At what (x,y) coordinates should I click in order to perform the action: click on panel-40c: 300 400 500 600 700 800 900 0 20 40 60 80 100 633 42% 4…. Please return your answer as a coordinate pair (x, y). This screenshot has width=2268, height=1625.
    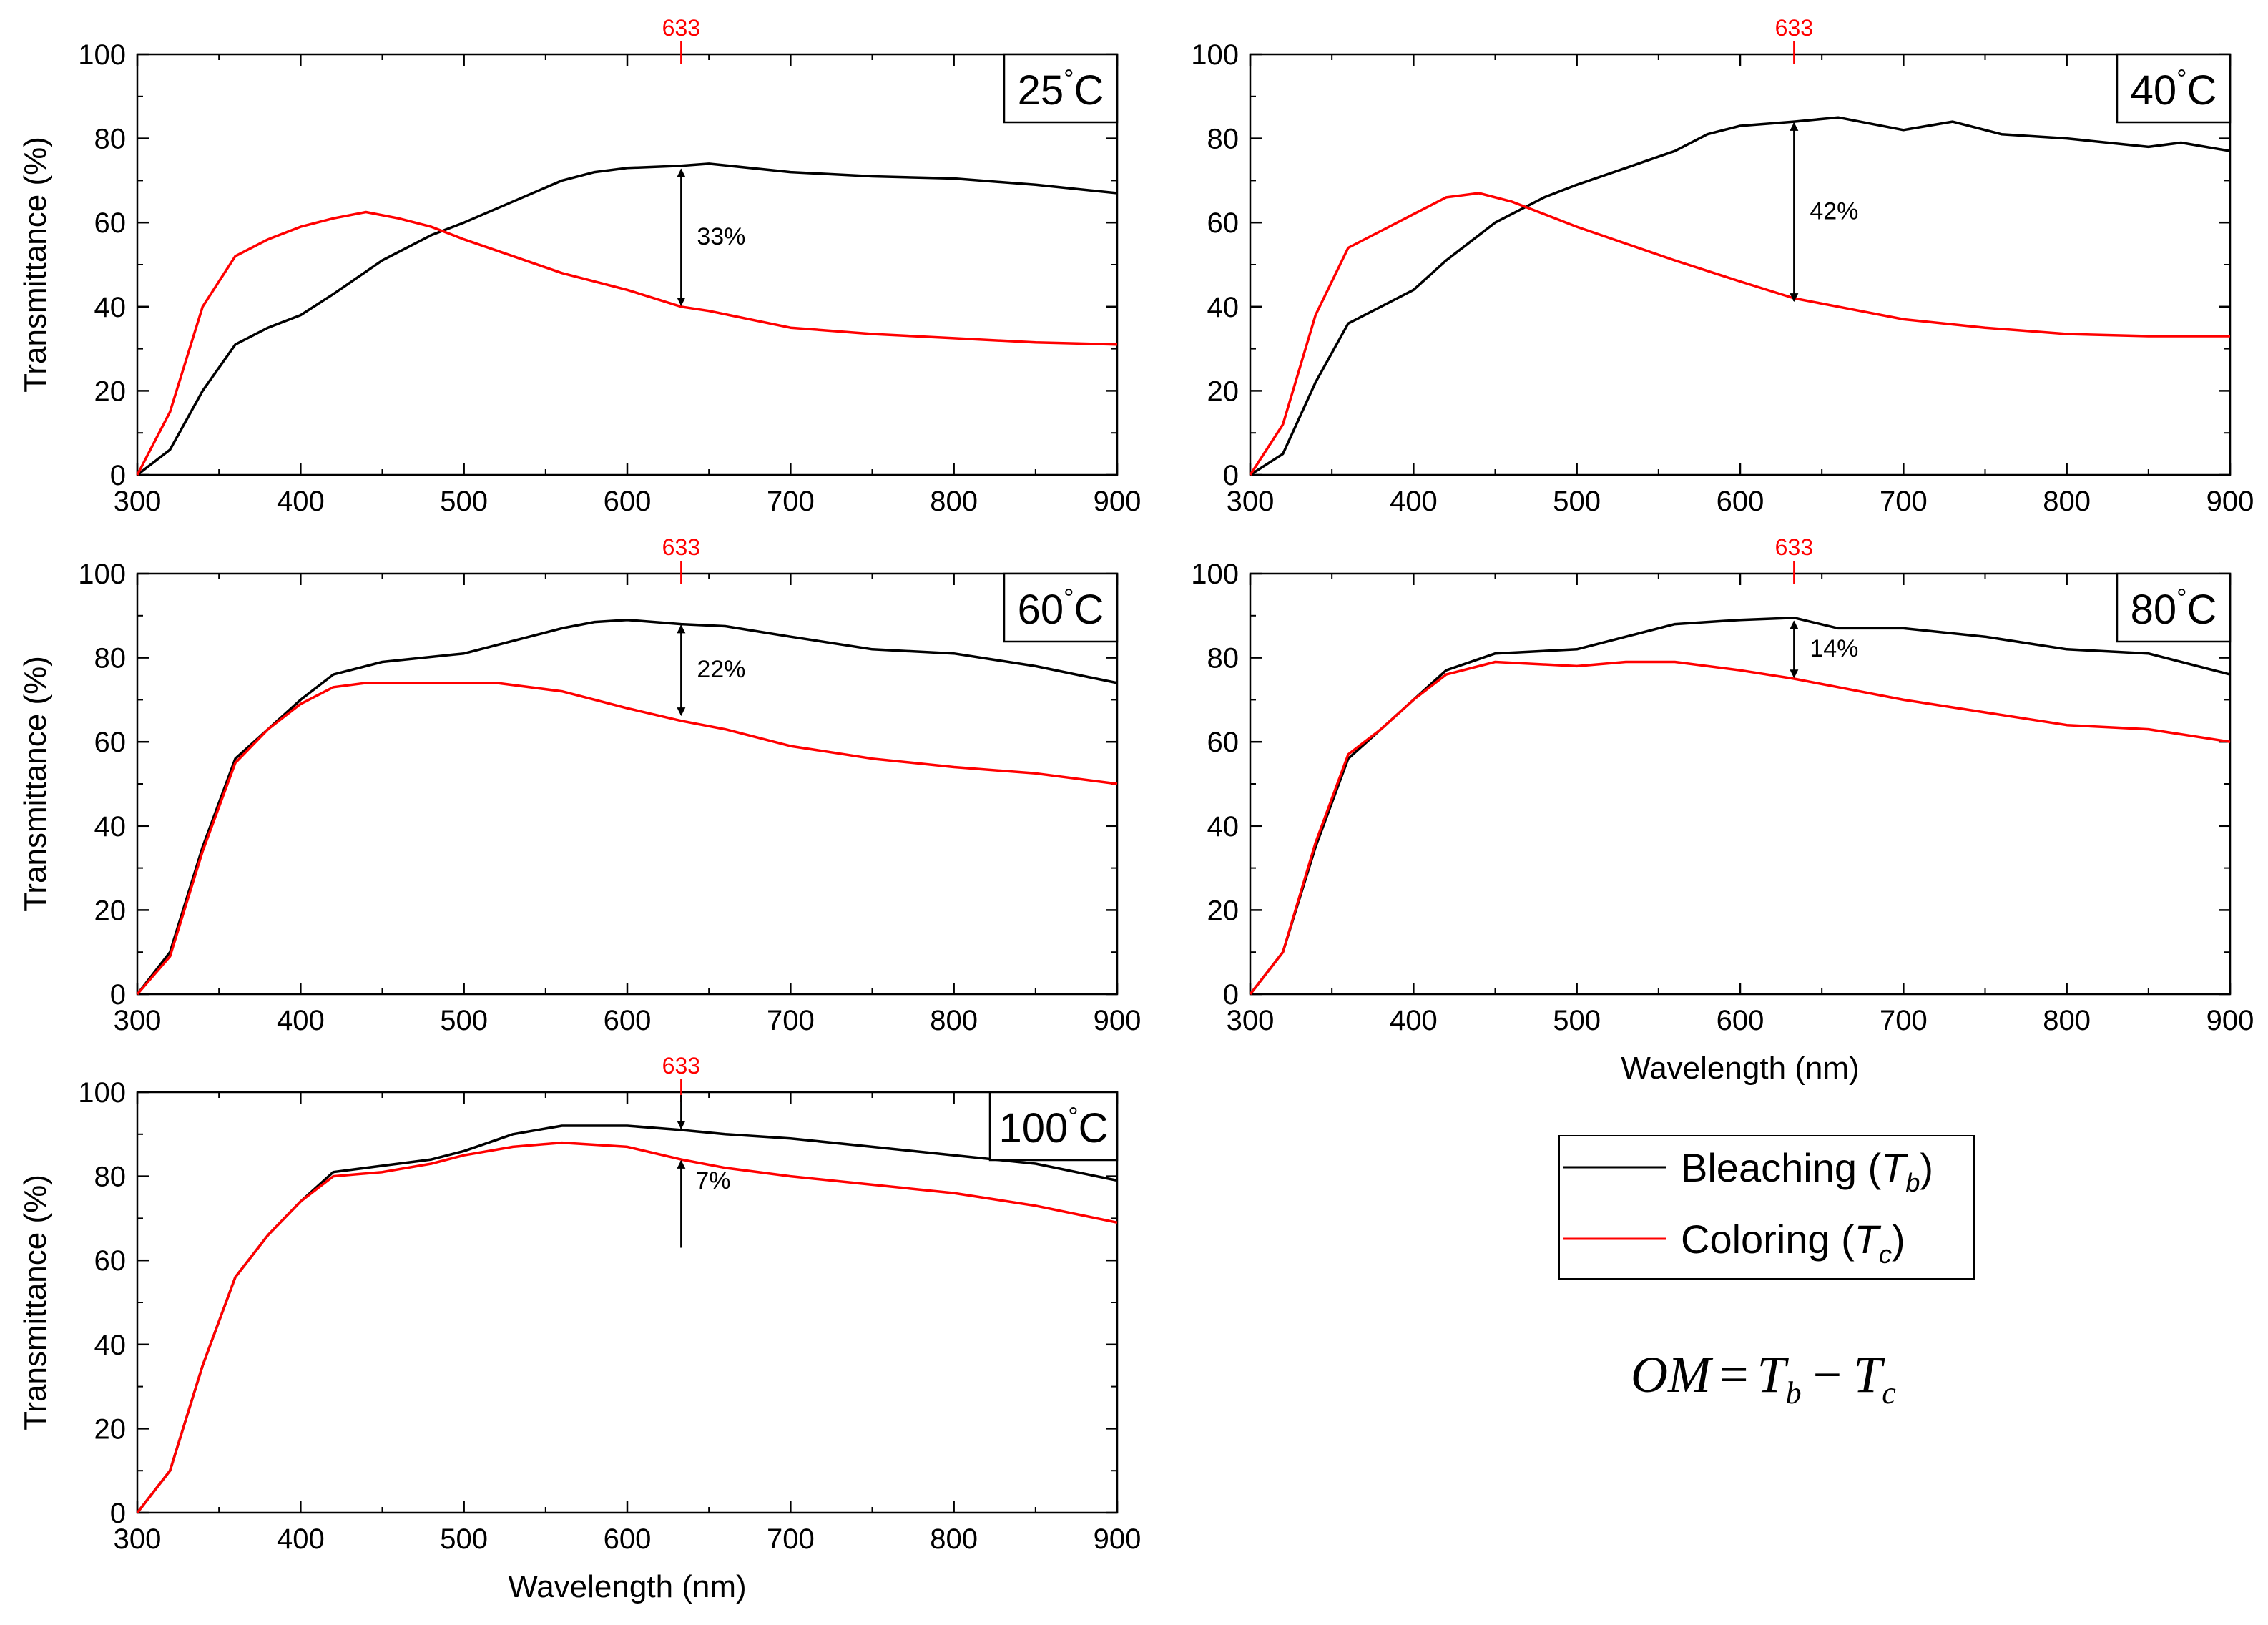
    Looking at the image, I should click on (1722, 266).